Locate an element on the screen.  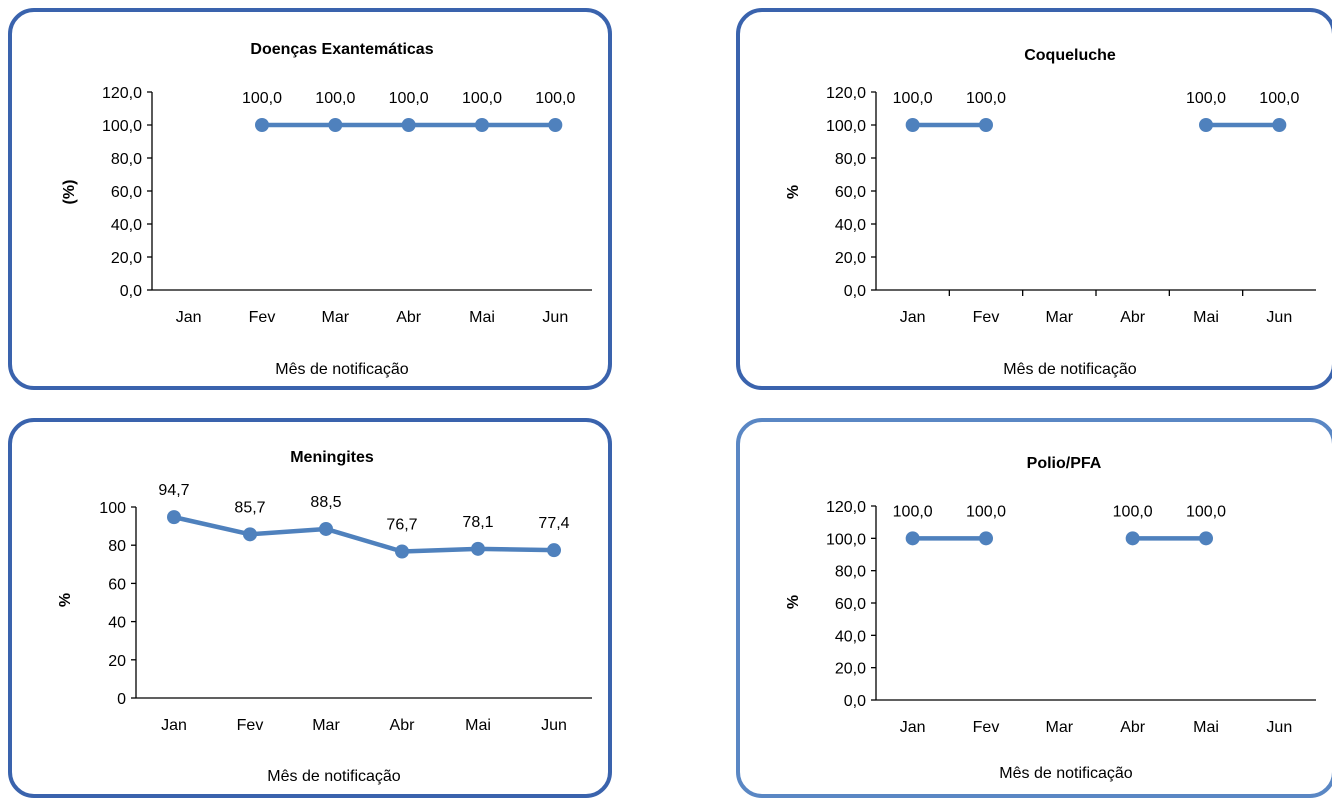
data-label: 94,7 is located at coordinates (173, 490).